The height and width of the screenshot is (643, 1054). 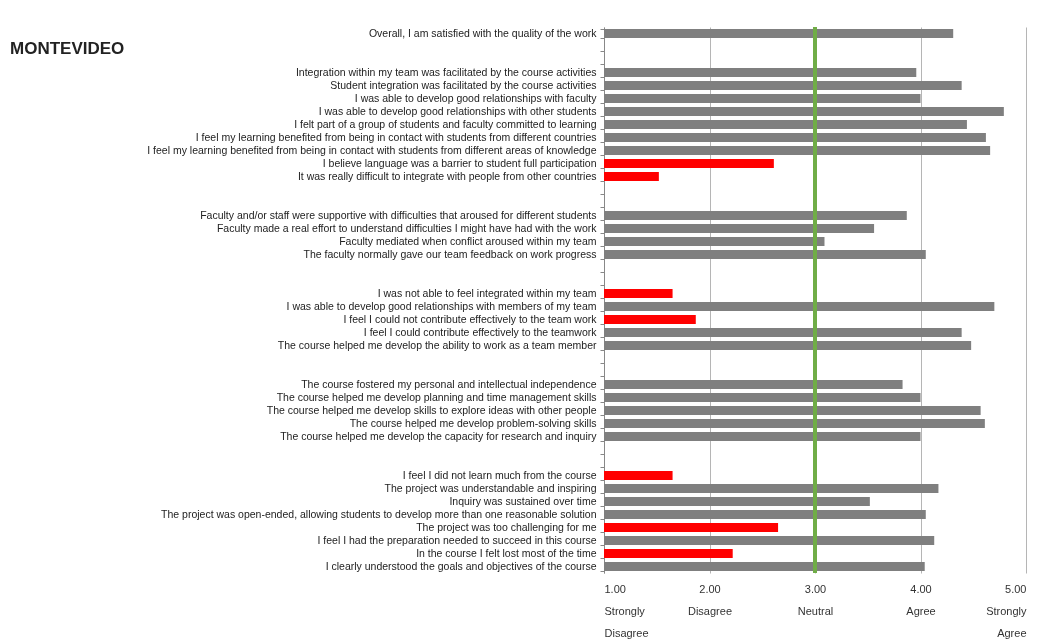 What do you see at coordinates (710, 599) in the screenshot?
I see `x-tick-label: 2.00 Disagree` at bounding box center [710, 599].